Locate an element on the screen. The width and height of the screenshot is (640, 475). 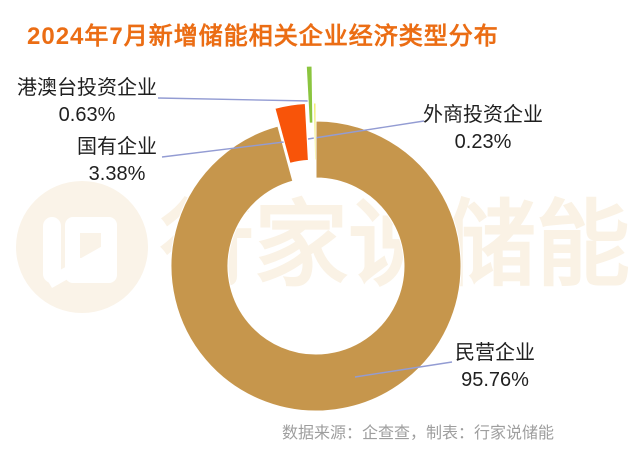
slice-label-hmt-invested: 港澳台投资企业 0.63% is located at coordinates (87, 102).